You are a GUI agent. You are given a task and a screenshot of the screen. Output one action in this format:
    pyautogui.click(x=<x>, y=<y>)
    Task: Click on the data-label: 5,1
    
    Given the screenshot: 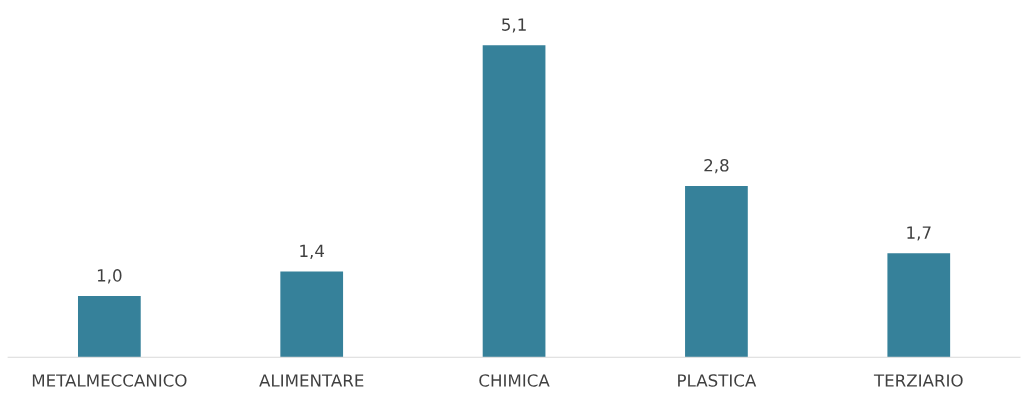 What is the action you would take?
    pyautogui.click(x=514, y=25)
    